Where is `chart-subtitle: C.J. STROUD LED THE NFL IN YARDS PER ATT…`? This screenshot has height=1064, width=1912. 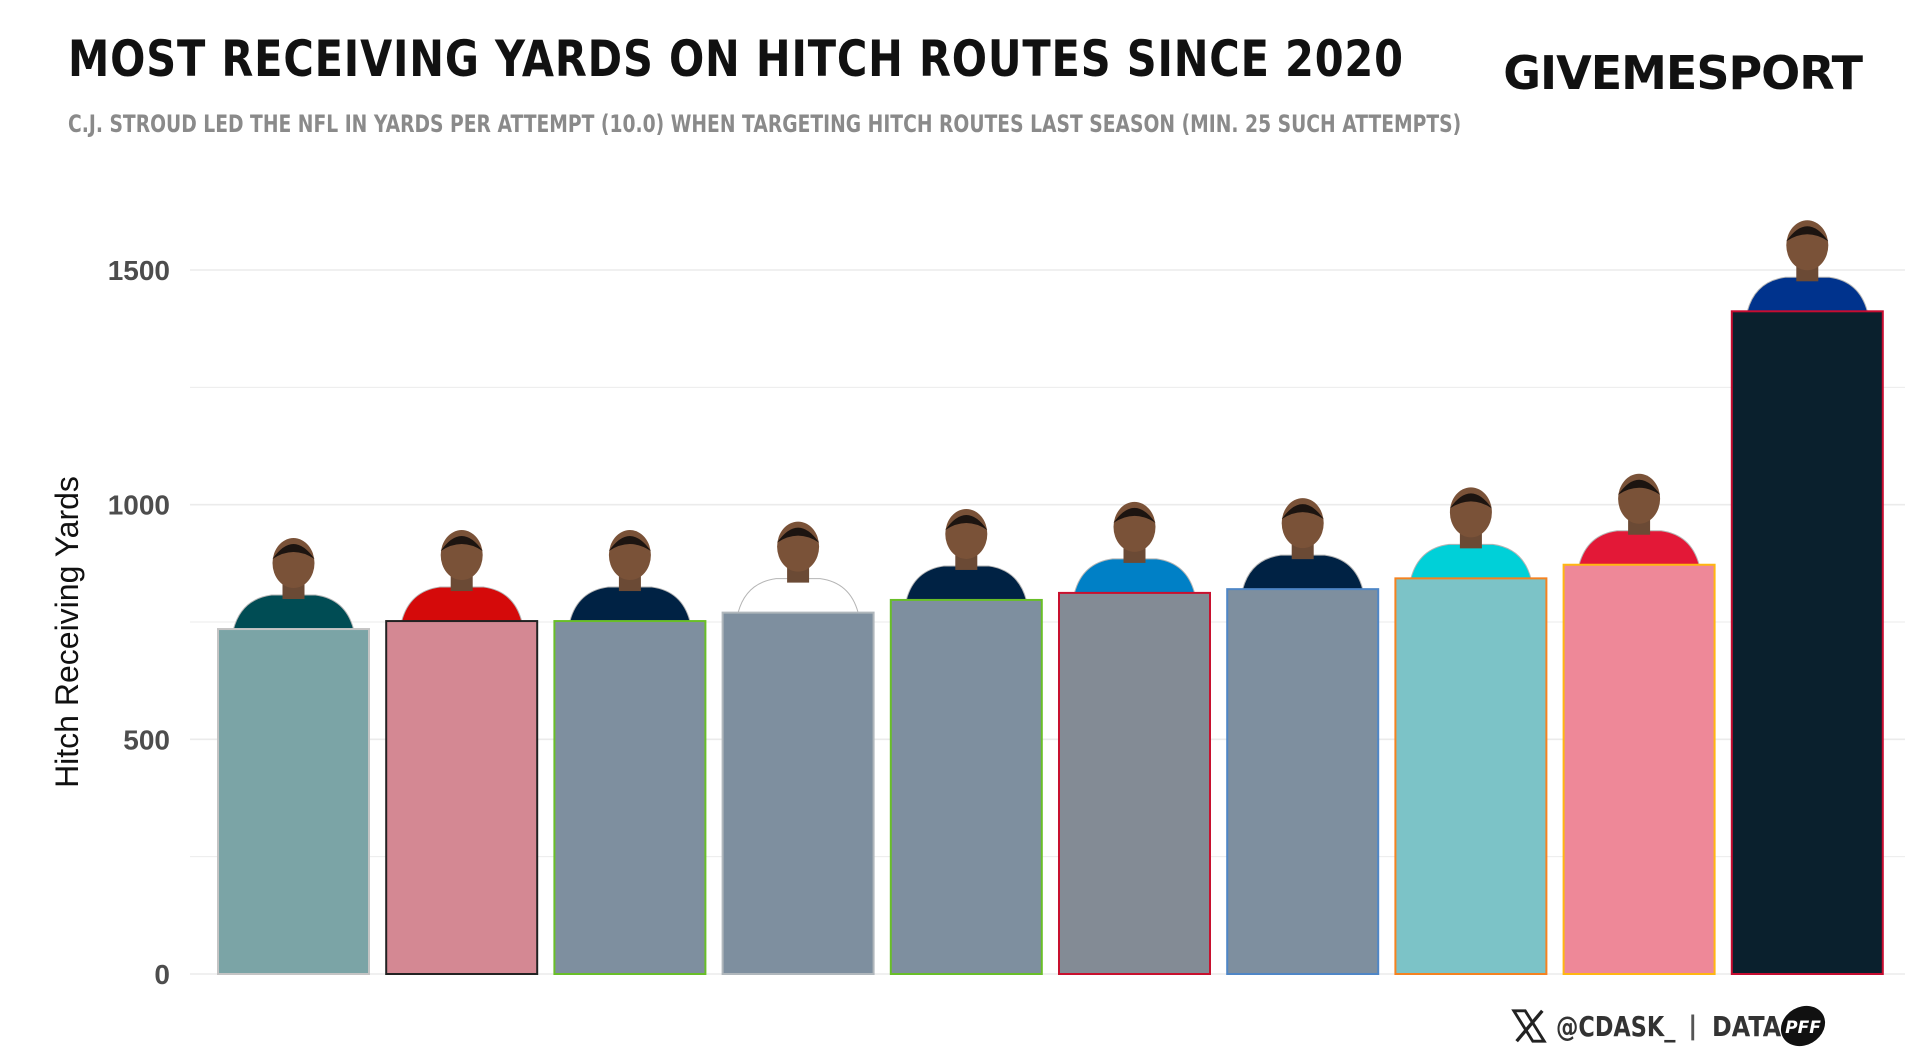
chart-subtitle: C.J. STROUD LED THE NFL IN YARDS PER ATT… is located at coordinates (765, 124).